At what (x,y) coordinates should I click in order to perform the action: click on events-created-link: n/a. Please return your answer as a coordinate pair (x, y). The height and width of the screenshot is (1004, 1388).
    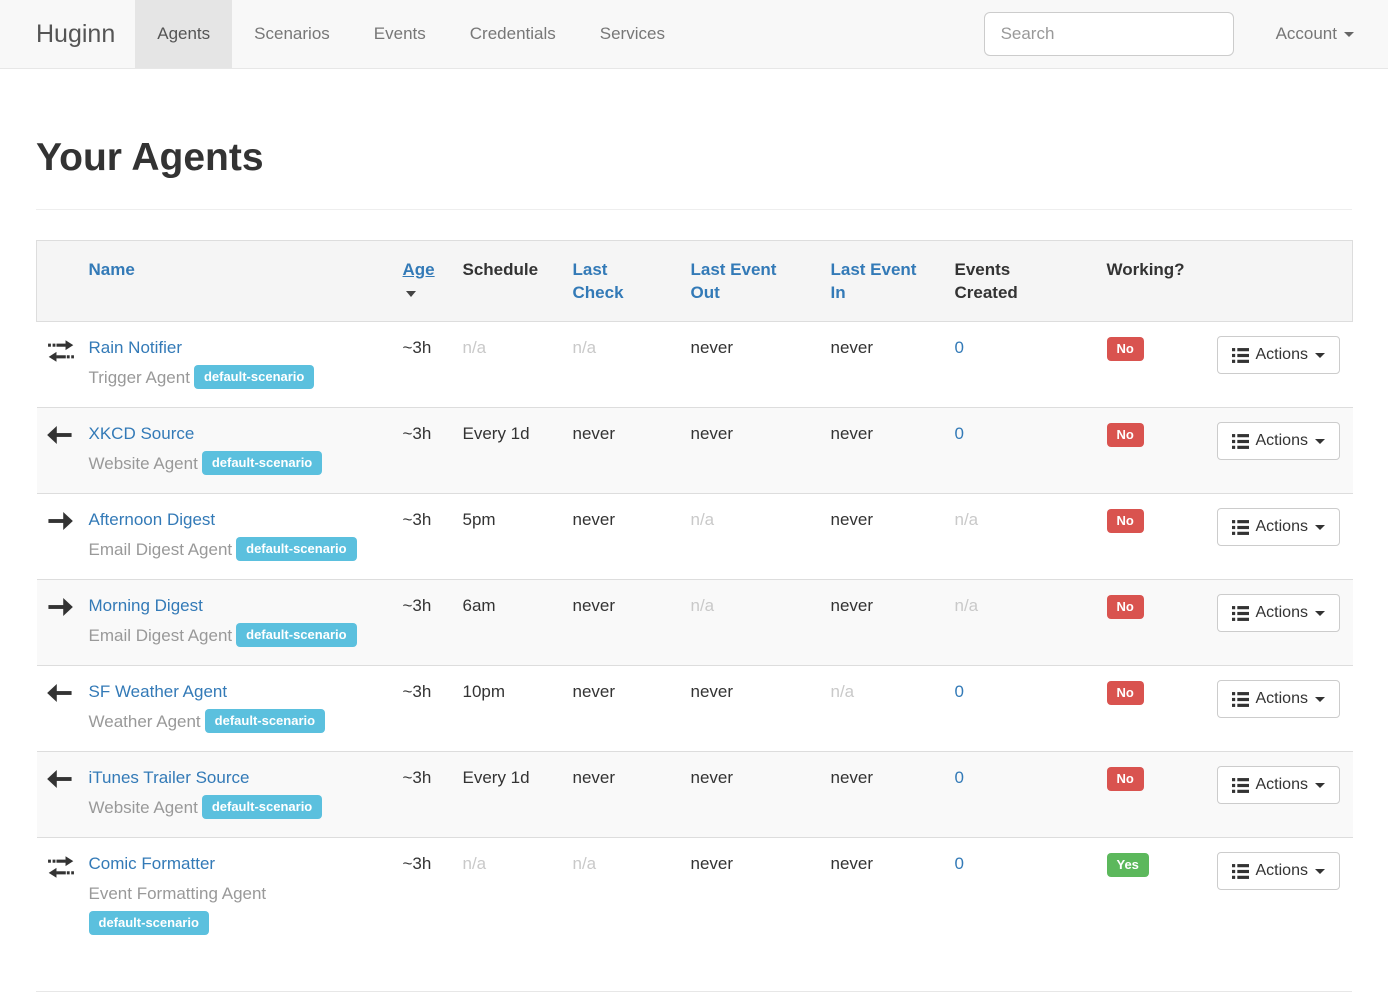
    Looking at the image, I should click on (966, 605).